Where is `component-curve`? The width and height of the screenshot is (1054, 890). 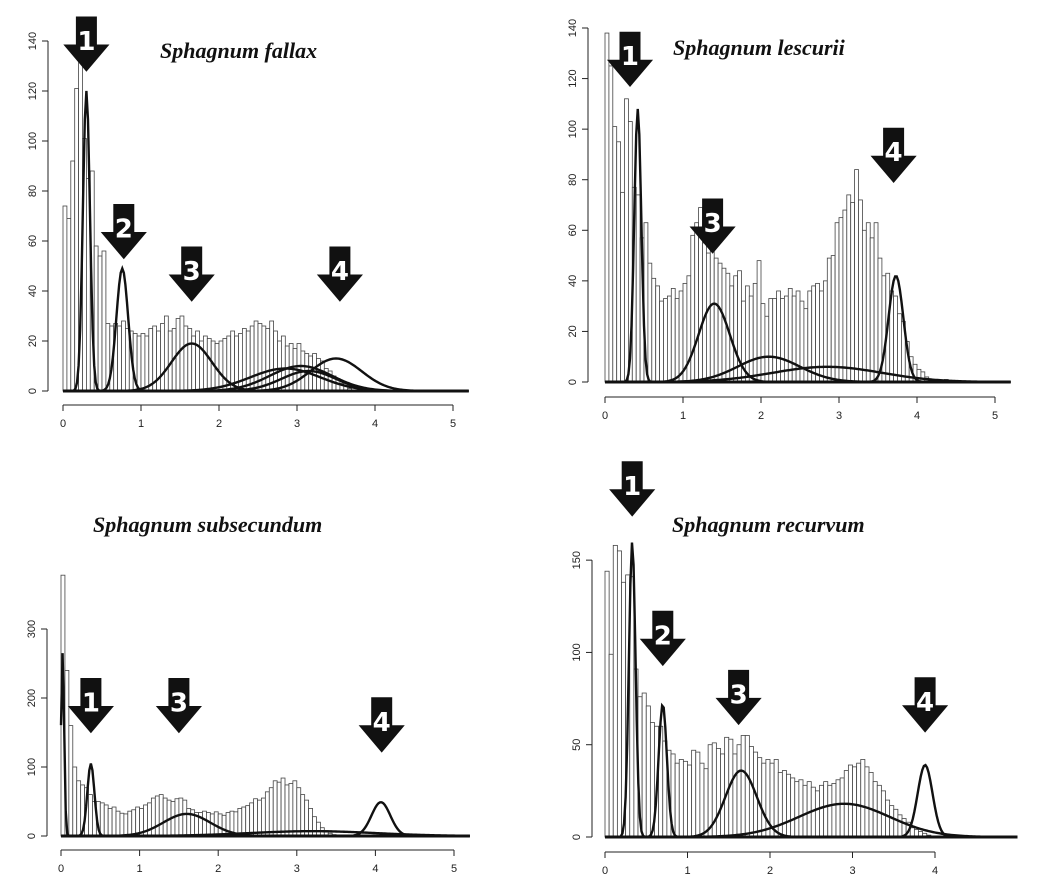 component-curve is located at coordinates (808, 329).